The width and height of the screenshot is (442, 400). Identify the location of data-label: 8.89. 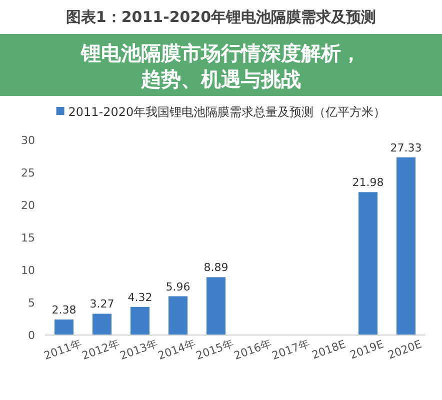
(216, 267).